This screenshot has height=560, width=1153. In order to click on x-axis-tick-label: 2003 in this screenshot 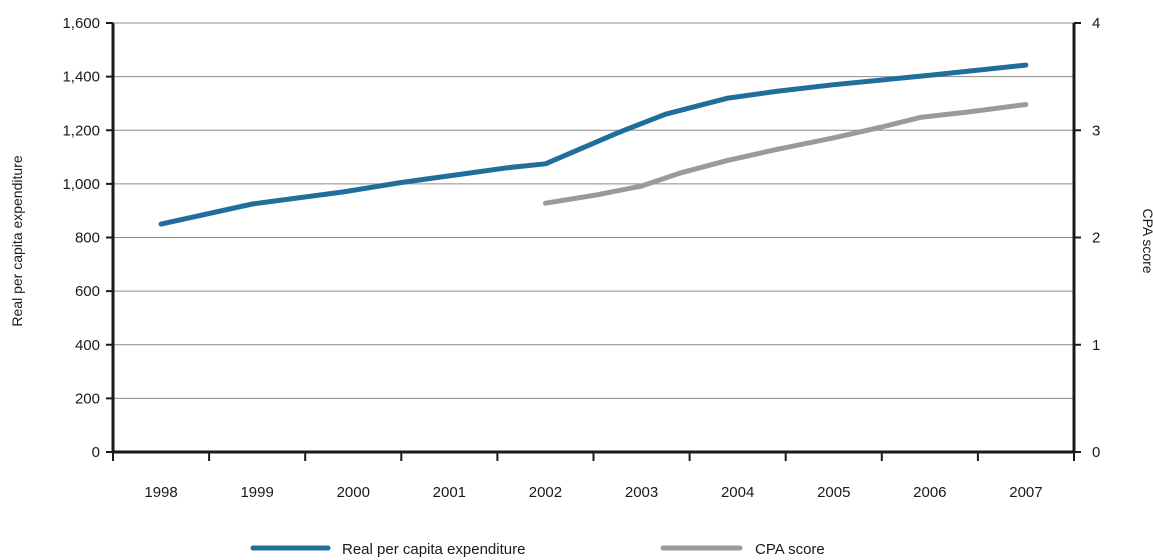, I will do `click(641, 492)`.